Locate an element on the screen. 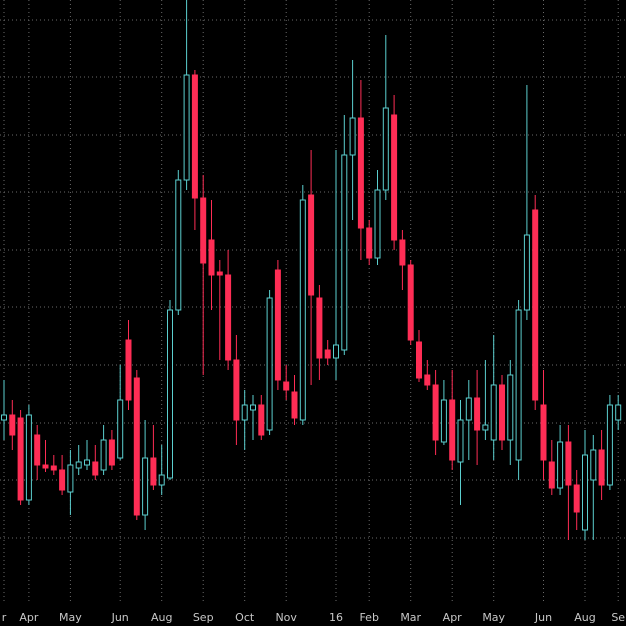 The height and width of the screenshot is (626, 626). x-tick-label: Mar is located at coordinates (410, 617).